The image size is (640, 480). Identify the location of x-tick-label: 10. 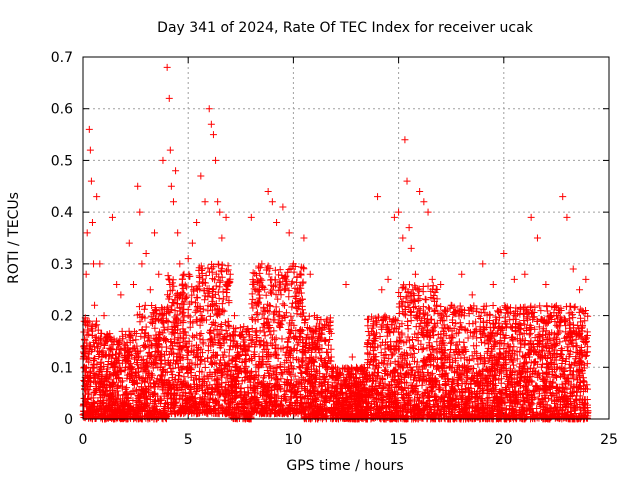
(293, 440).